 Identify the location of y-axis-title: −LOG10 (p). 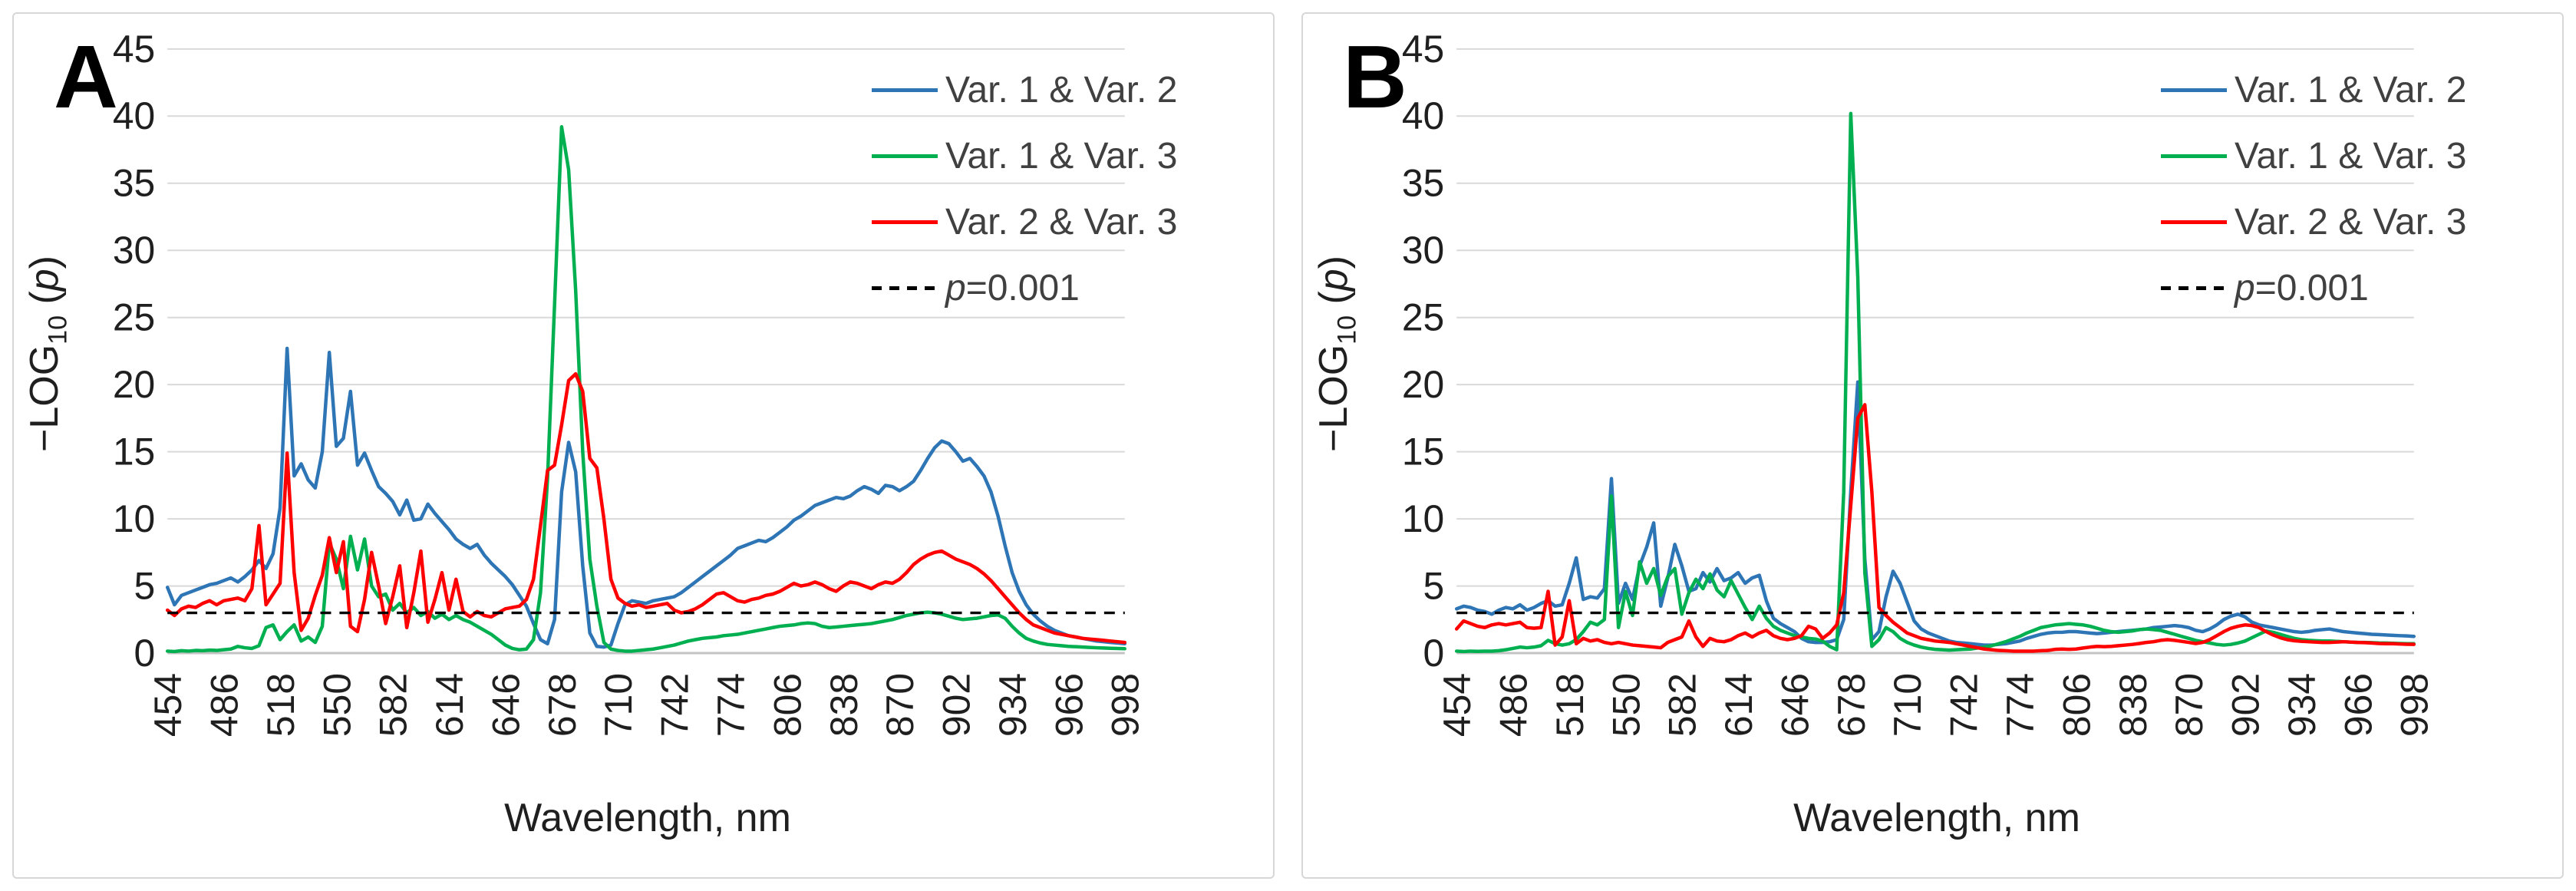
(1336, 354).